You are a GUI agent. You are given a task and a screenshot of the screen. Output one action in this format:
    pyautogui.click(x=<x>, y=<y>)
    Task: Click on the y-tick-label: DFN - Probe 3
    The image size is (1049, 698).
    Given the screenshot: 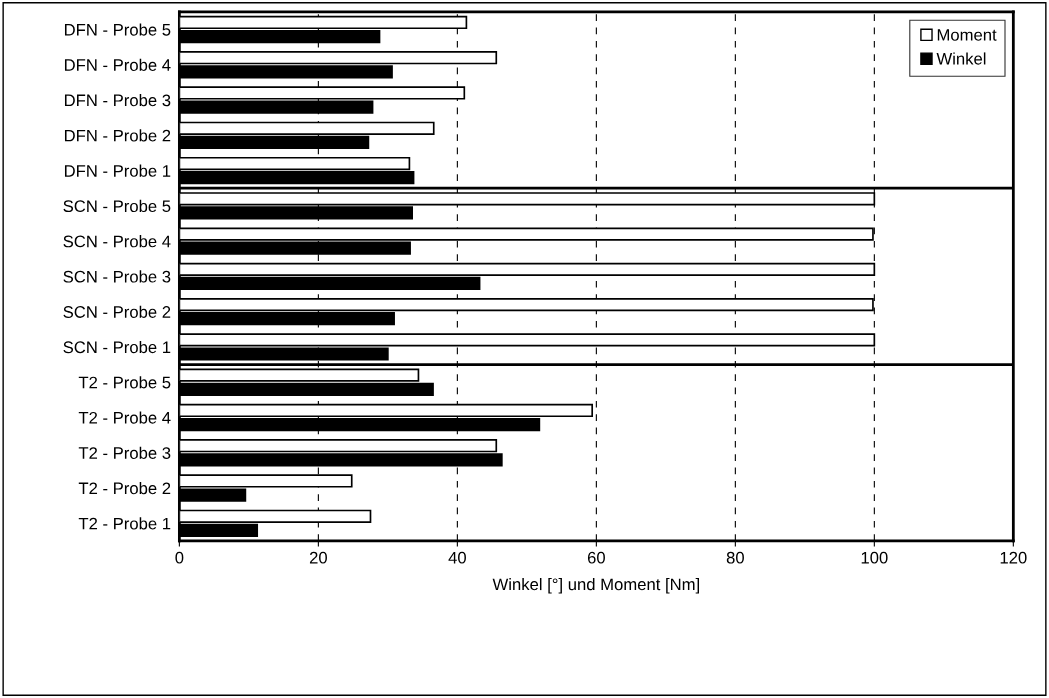 What is the action you would take?
    pyautogui.click(x=117, y=100)
    